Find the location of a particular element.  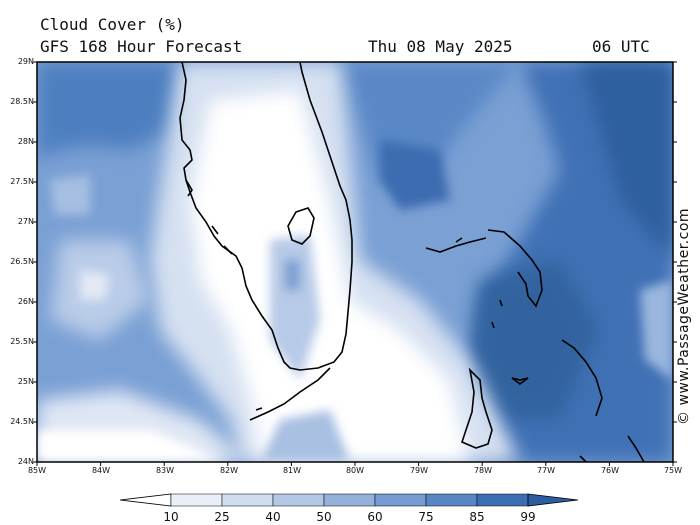

lon-label: 79W is located at coordinates (419, 470).